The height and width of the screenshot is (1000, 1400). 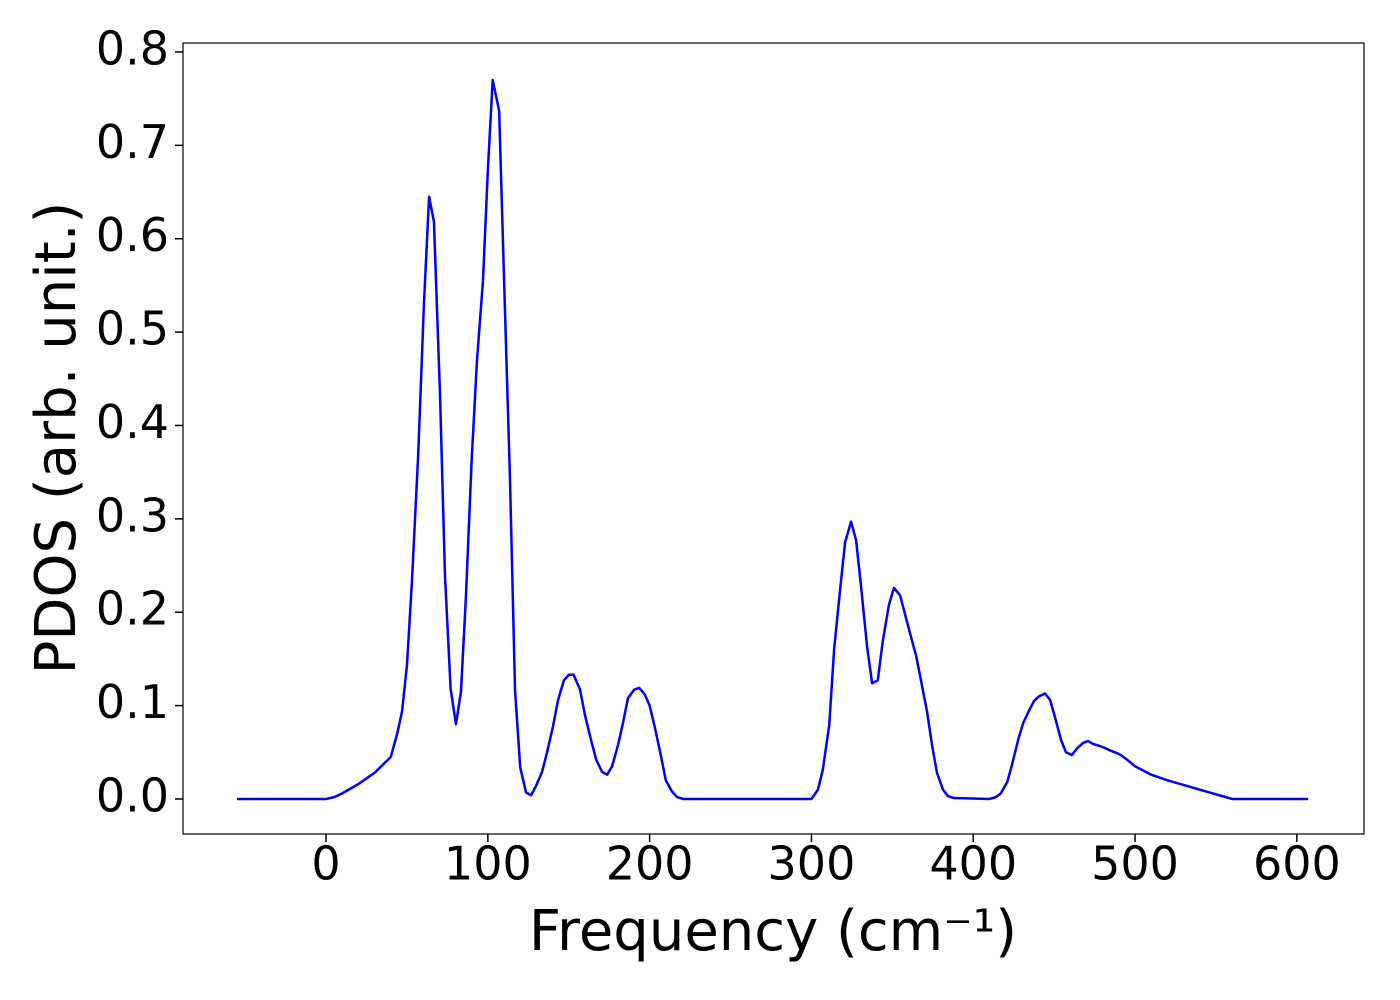 I want to click on y-tick-label: 0.7, so click(x=132, y=142).